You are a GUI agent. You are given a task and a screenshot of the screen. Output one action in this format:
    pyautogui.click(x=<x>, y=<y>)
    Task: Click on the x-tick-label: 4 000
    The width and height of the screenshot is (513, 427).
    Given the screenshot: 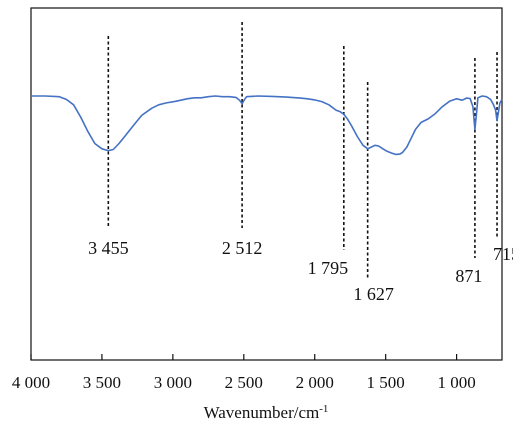 What is the action you would take?
    pyautogui.click(x=31, y=382)
    